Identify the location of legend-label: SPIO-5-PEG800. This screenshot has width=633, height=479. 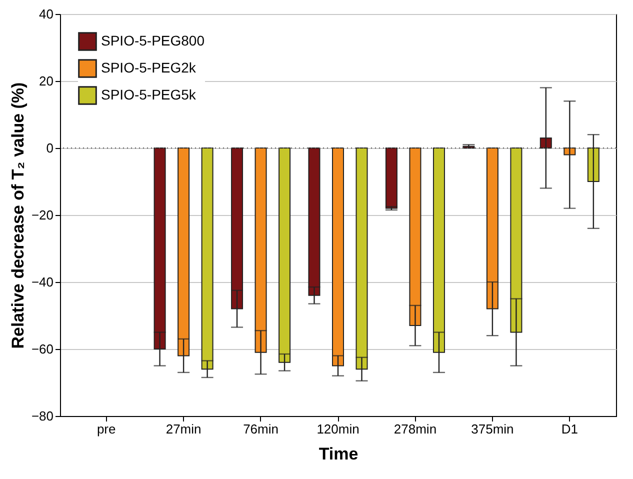
(153, 40).